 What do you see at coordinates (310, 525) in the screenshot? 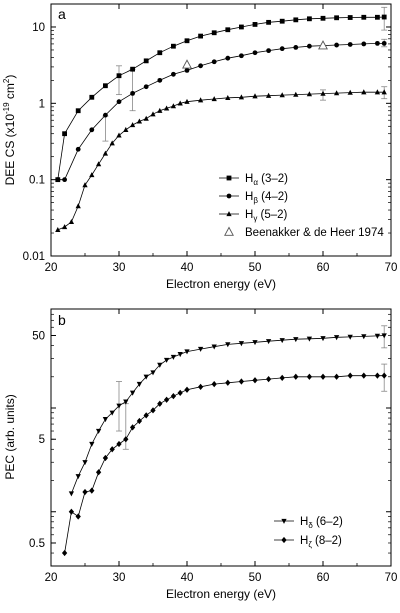
I see `legend-label-sub: δ` at bounding box center [310, 525].